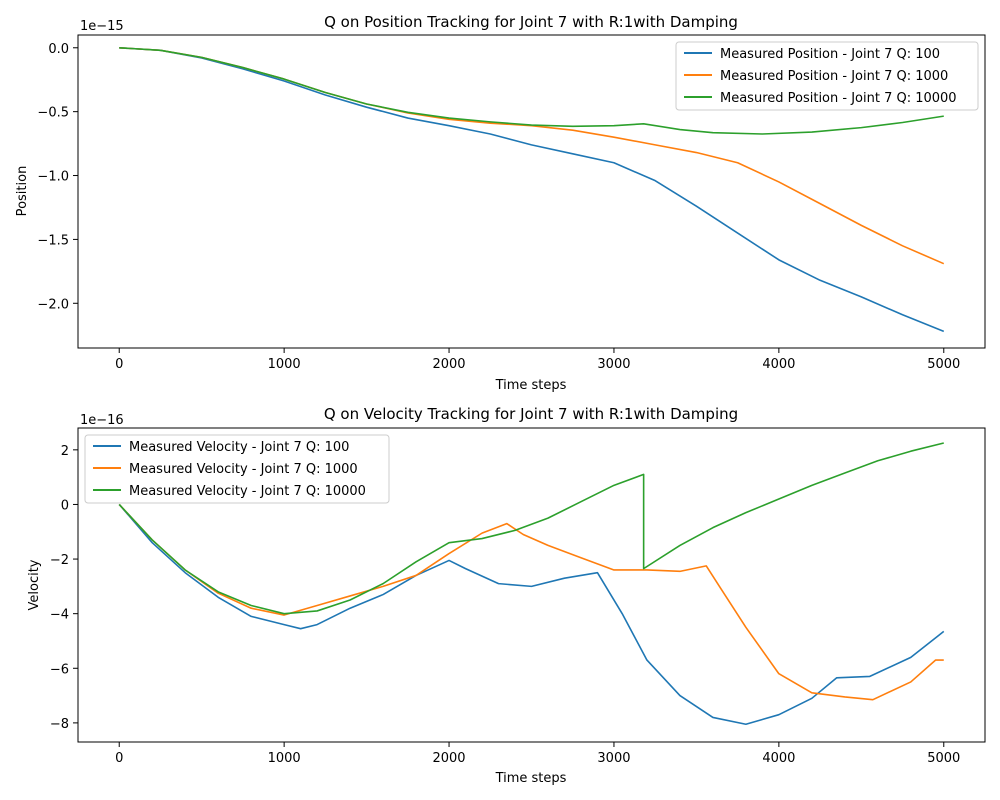 The width and height of the screenshot is (1000, 800). Describe the element at coordinates (943, 364) in the screenshot. I see `position-x-tick-label: 5000` at that location.